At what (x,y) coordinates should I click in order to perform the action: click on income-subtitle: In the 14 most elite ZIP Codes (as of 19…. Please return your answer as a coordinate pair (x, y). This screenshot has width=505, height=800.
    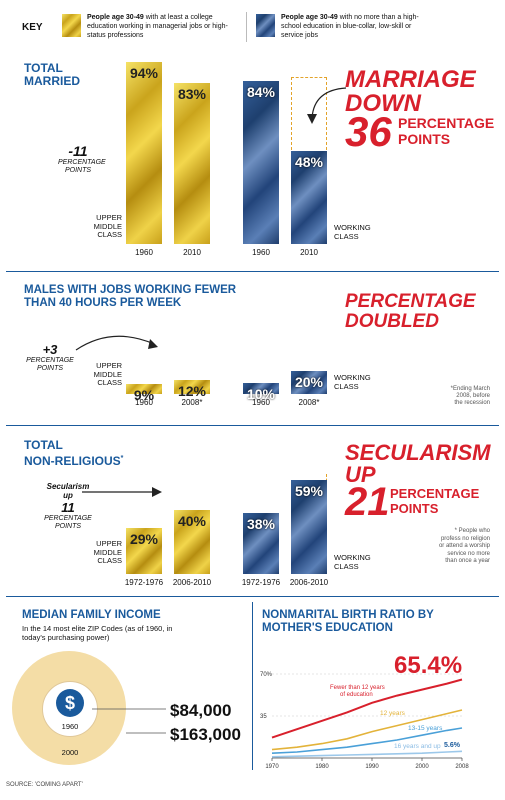
    Looking at the image, I should click on (97, 633).